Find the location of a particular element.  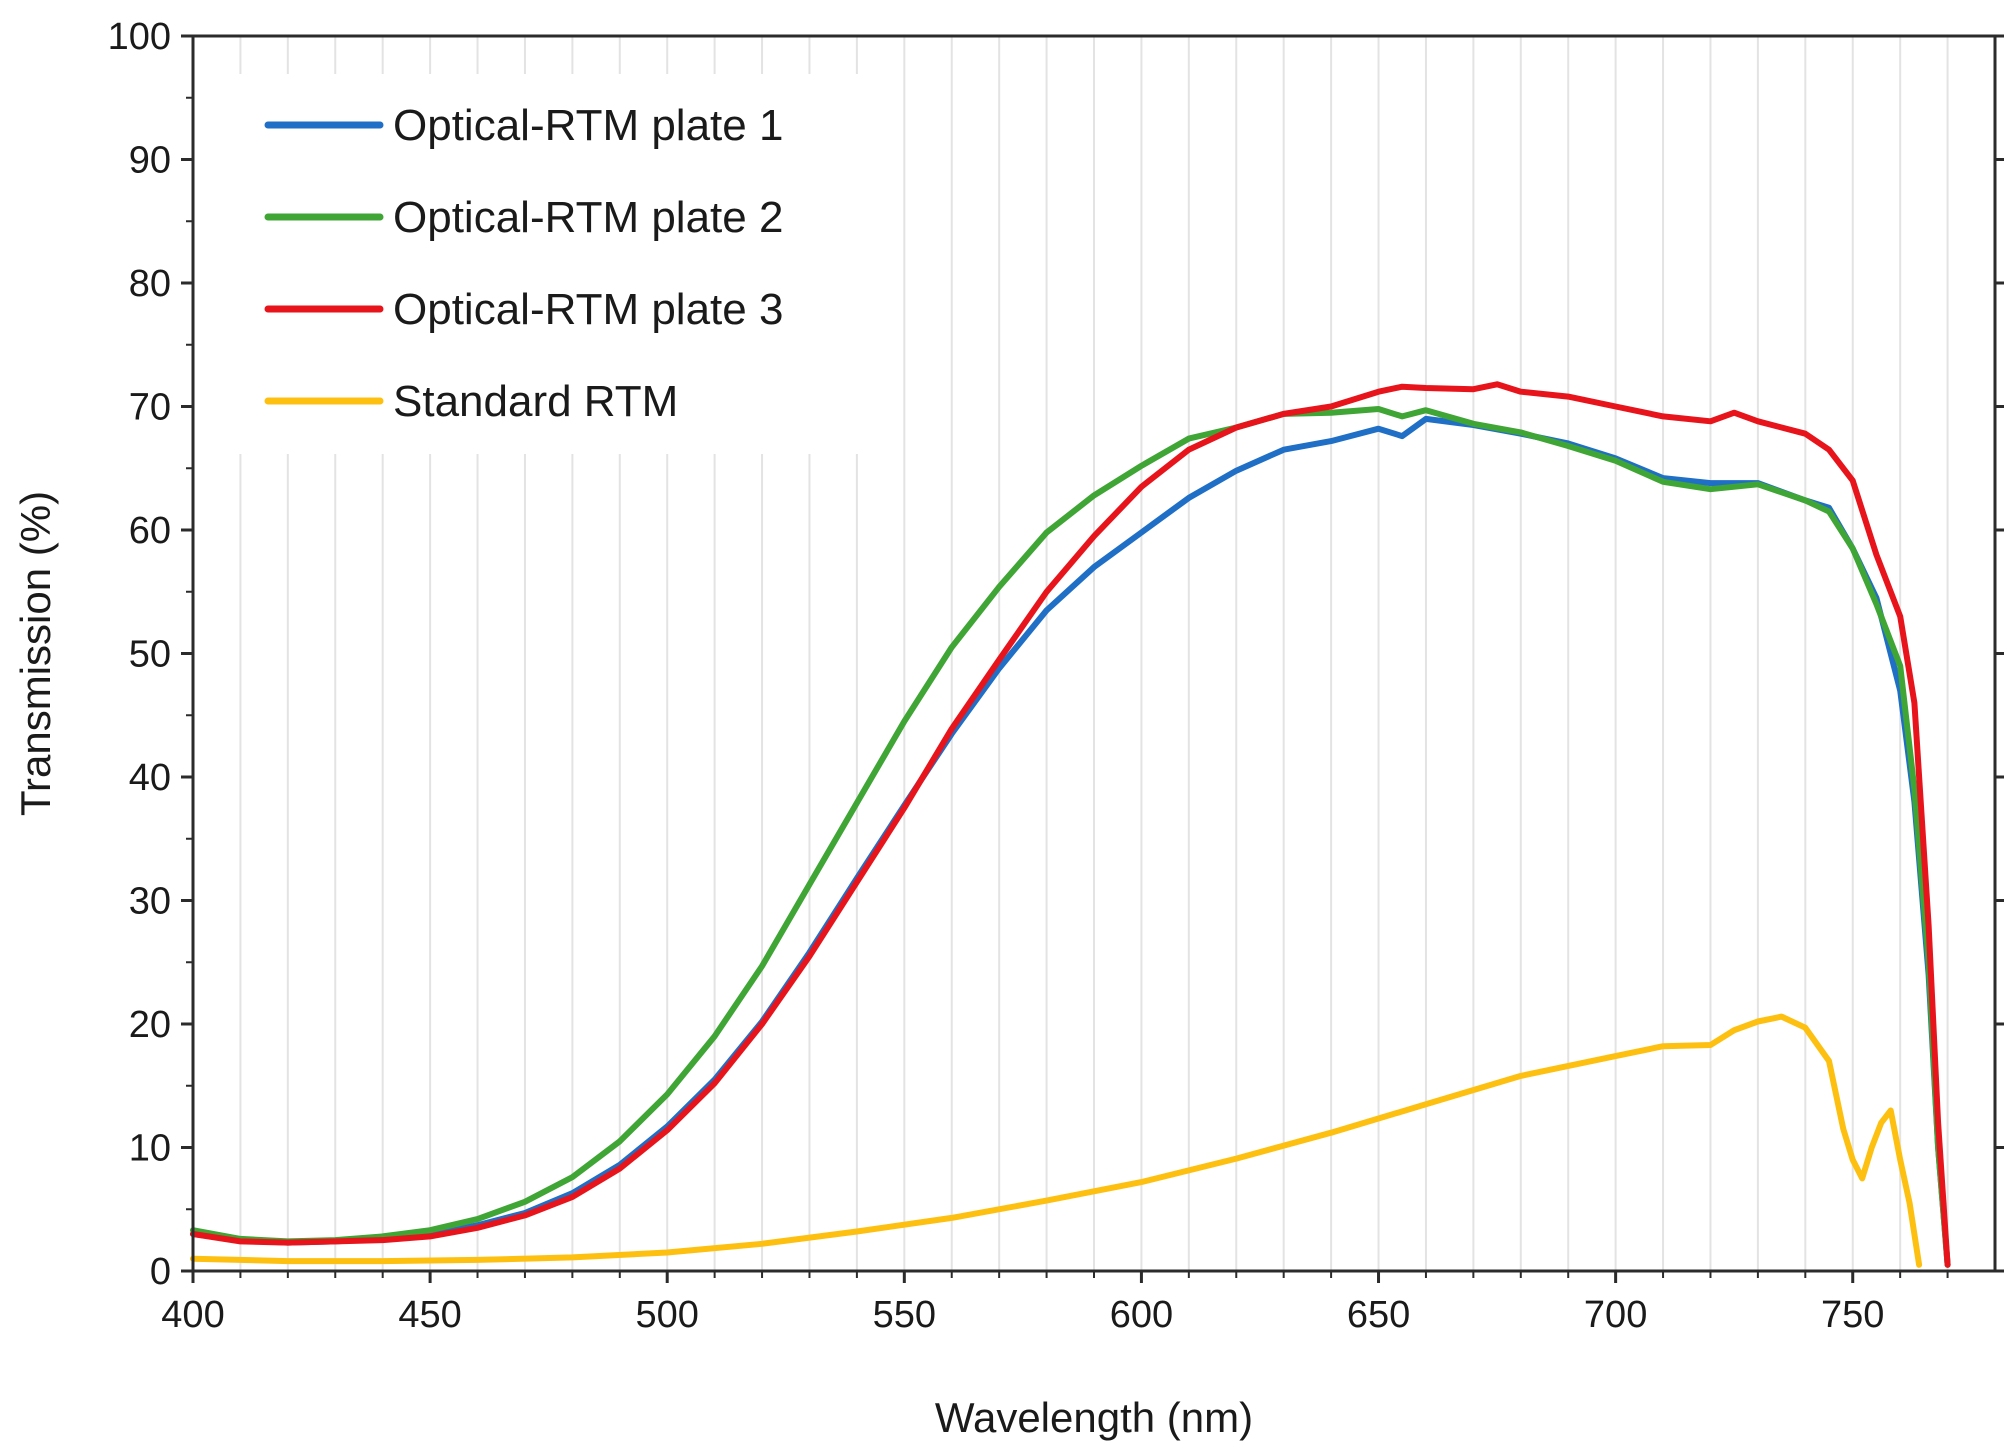

x-tick-label: 500 is located at coordinates (667, 1315).